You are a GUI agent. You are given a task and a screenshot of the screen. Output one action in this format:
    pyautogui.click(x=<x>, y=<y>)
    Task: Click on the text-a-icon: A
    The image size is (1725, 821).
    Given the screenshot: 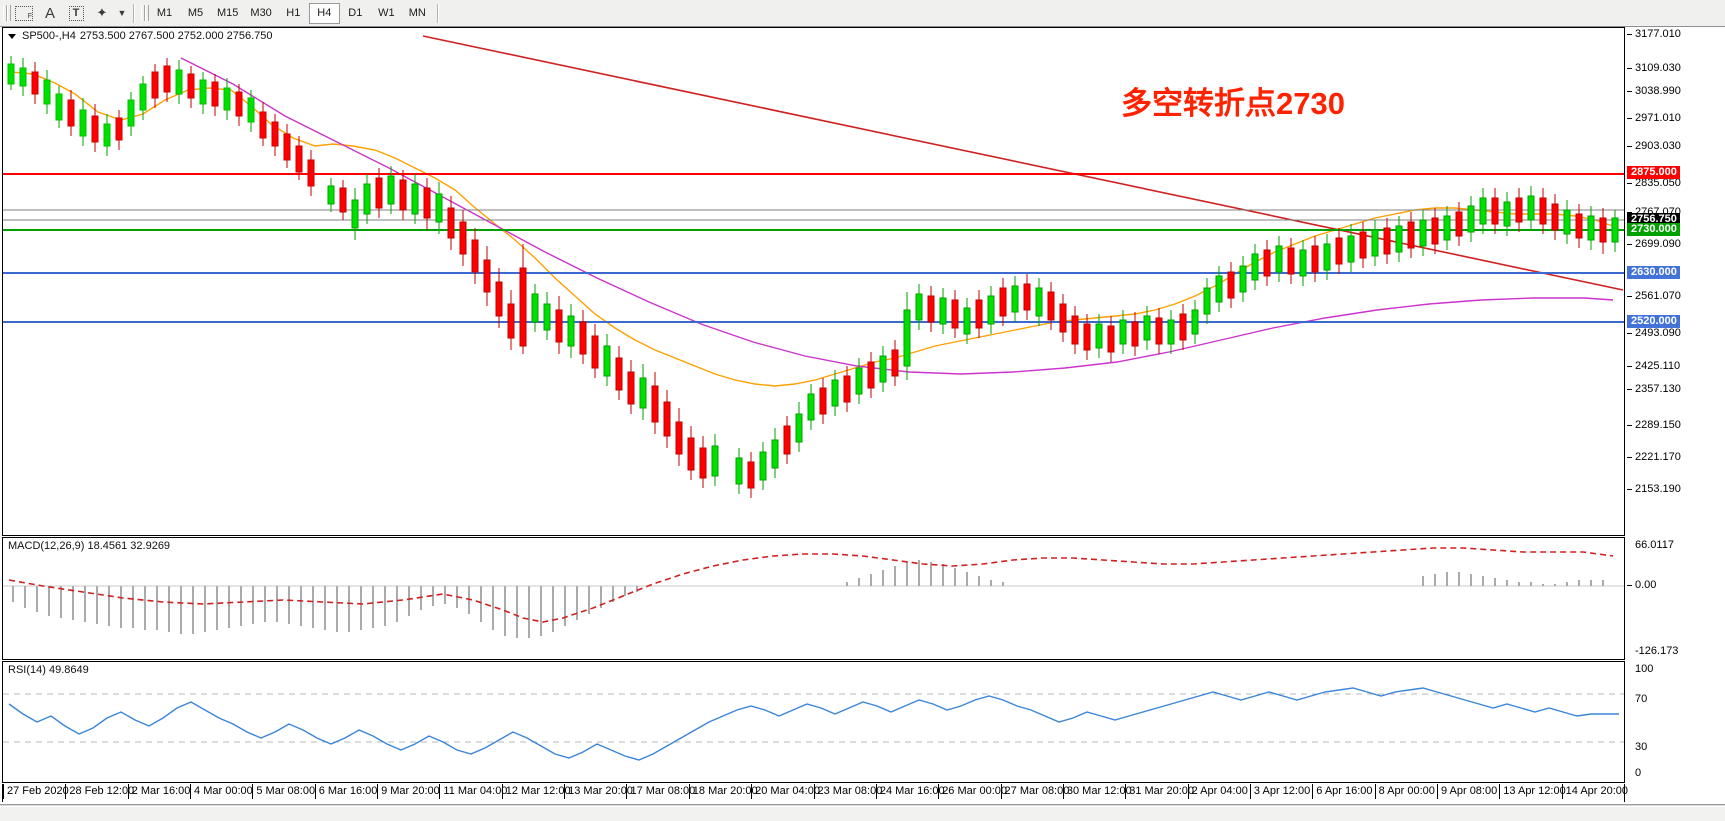 What is the action you would take?
    pyautogui.click(x=49, y=13)
    